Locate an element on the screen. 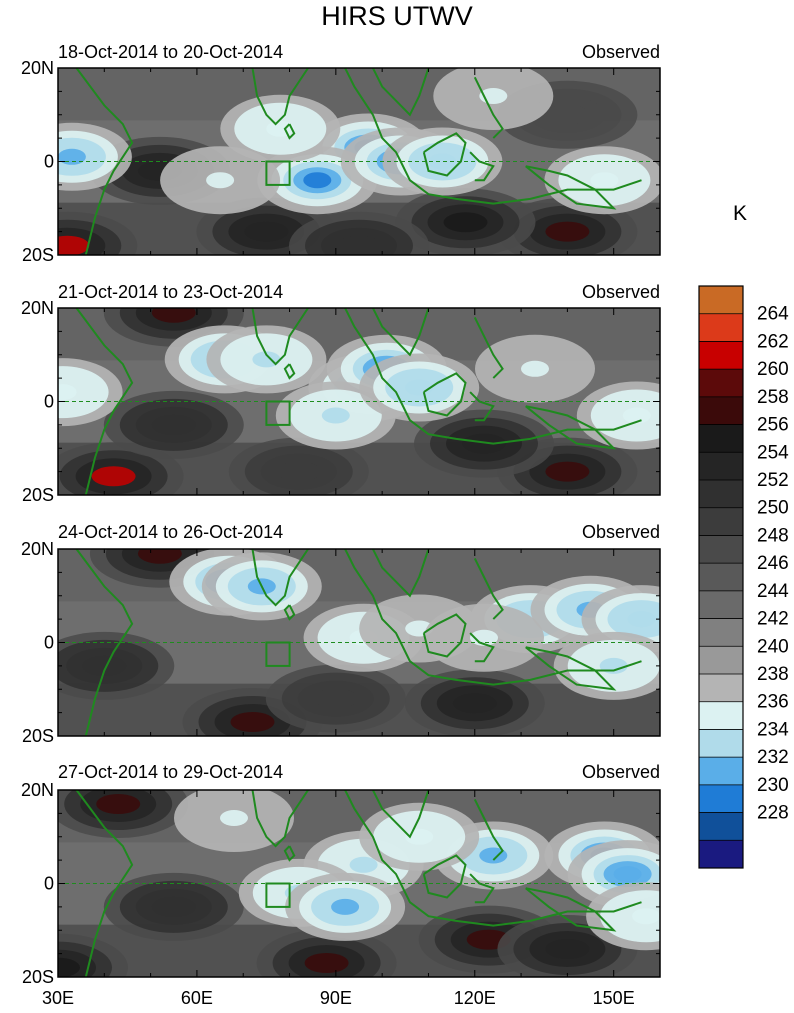 The width and height of the screenshot is (794, 1013). colorbar-label: 256 is located at coordinates (773, 425).